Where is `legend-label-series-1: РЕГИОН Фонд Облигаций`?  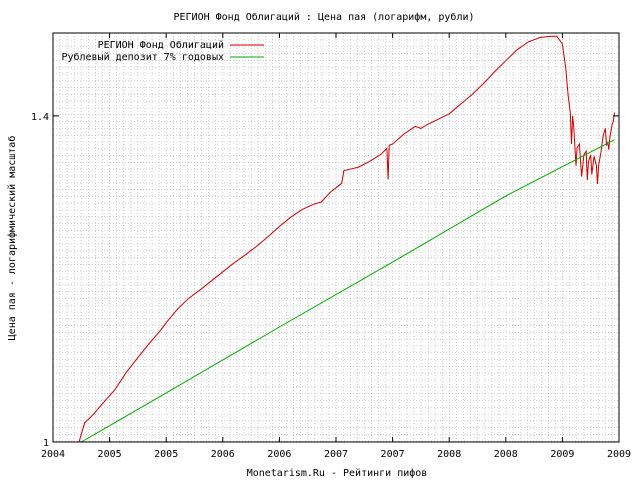
legend-label-series-1: РЕГИОН Фонд Облигаций is located at coordinates (161, 45).